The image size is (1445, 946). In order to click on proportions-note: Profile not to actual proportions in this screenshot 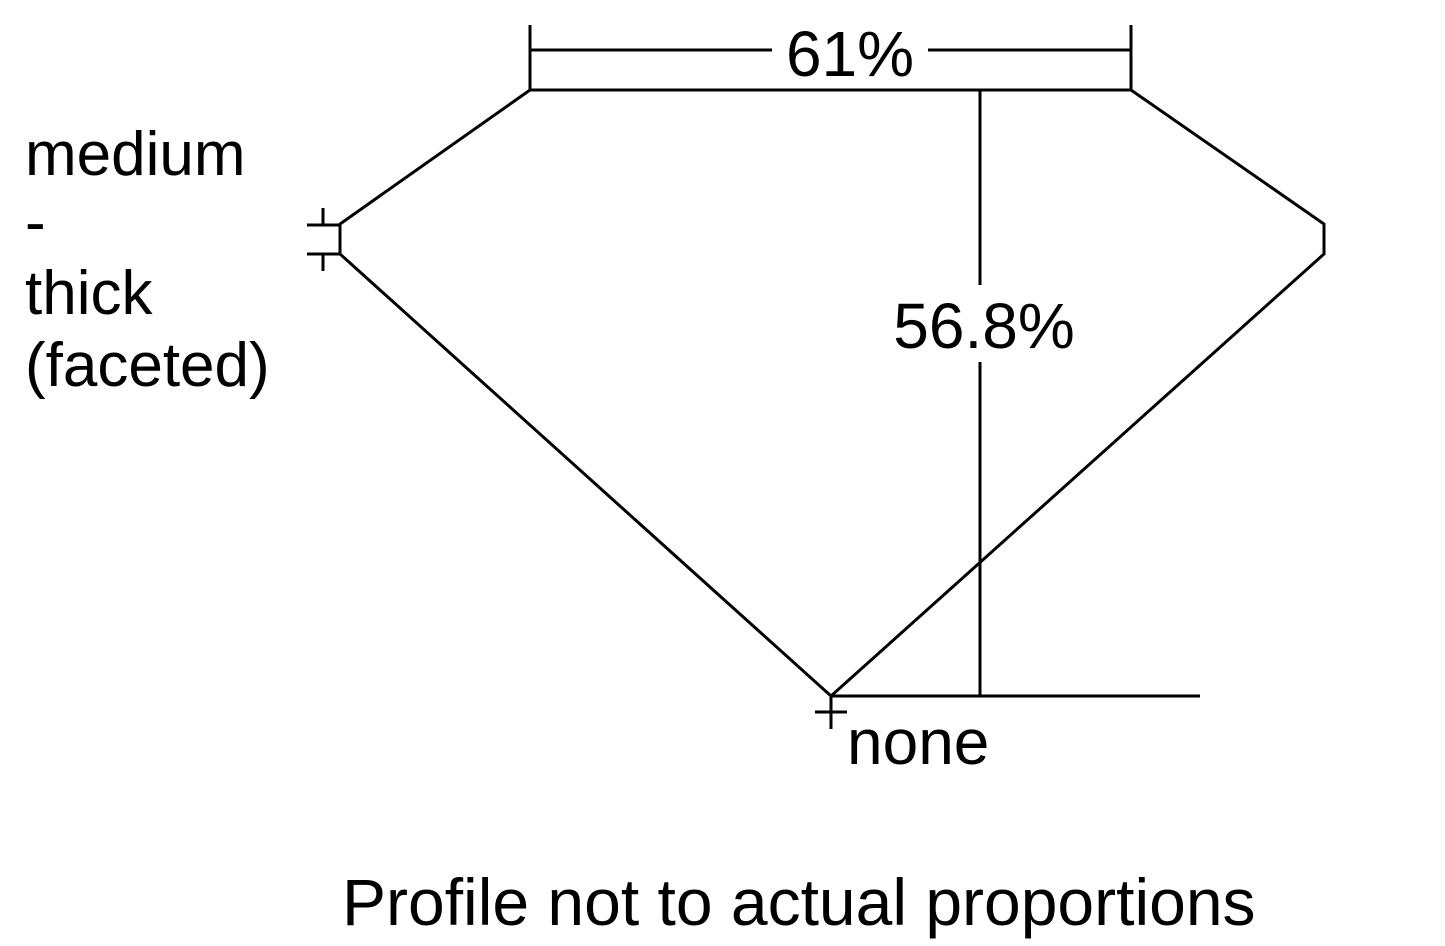, I will do `click(799, 902)`.